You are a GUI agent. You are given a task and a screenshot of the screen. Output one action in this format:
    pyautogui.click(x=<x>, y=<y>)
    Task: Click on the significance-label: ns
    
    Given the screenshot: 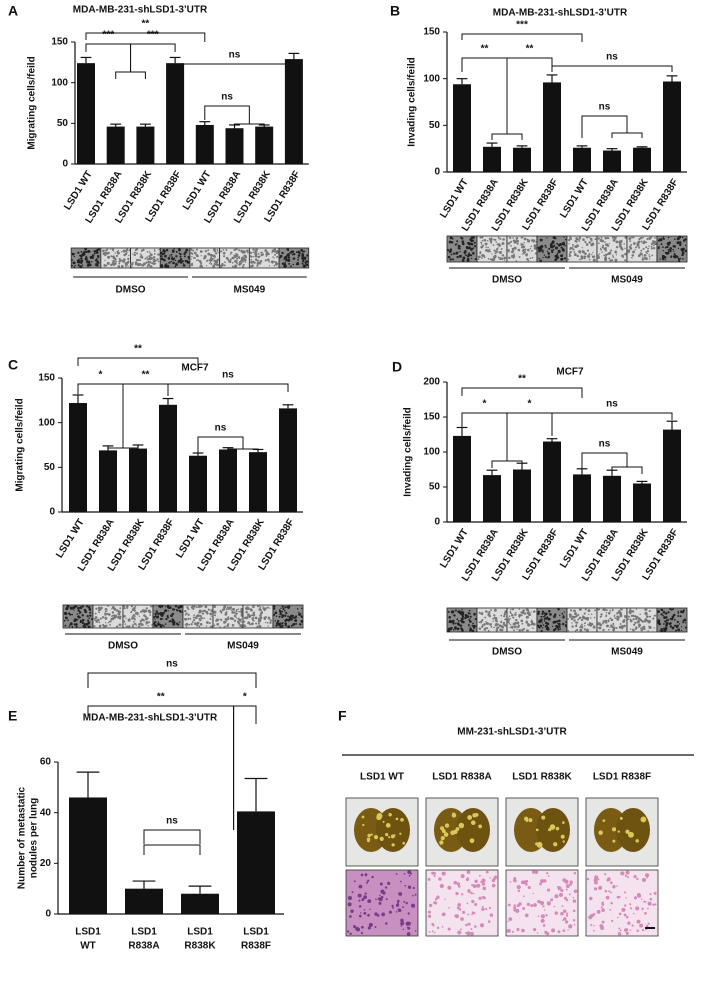 What is the action you would take?
    pyautogui.click(x=221, y=428)
    